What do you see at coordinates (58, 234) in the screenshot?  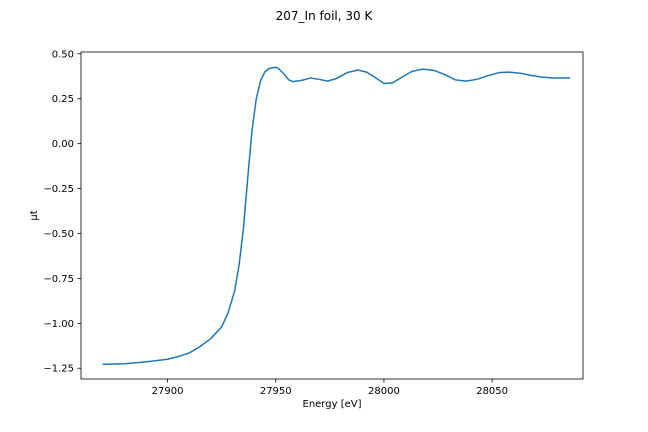 I see `y-tick-label: −0.50` at bounding box center [58, 234].